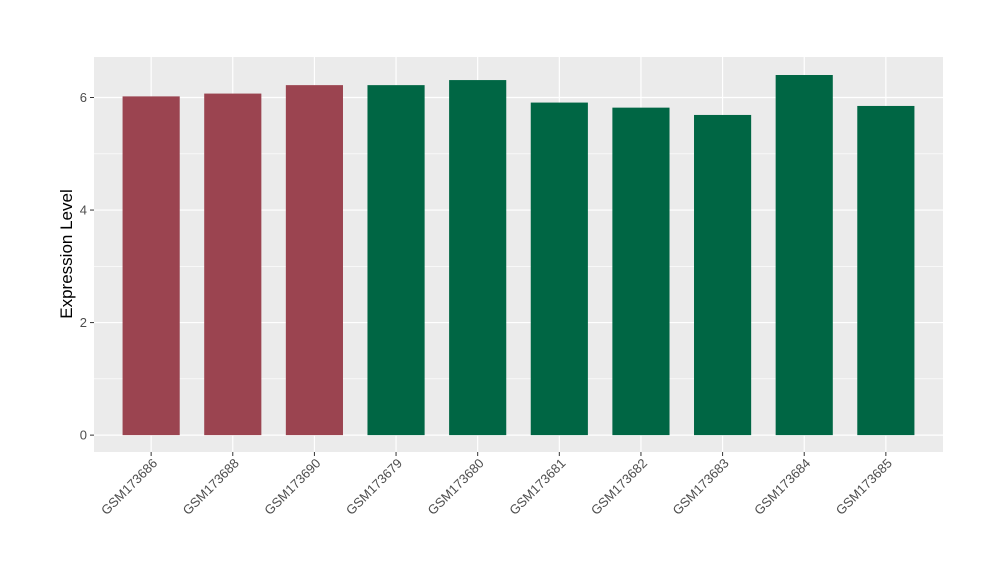 The height and width of the screenshot is (580, 1000). I want to click on x-tick-label: GSM173685, so click(864, 487).